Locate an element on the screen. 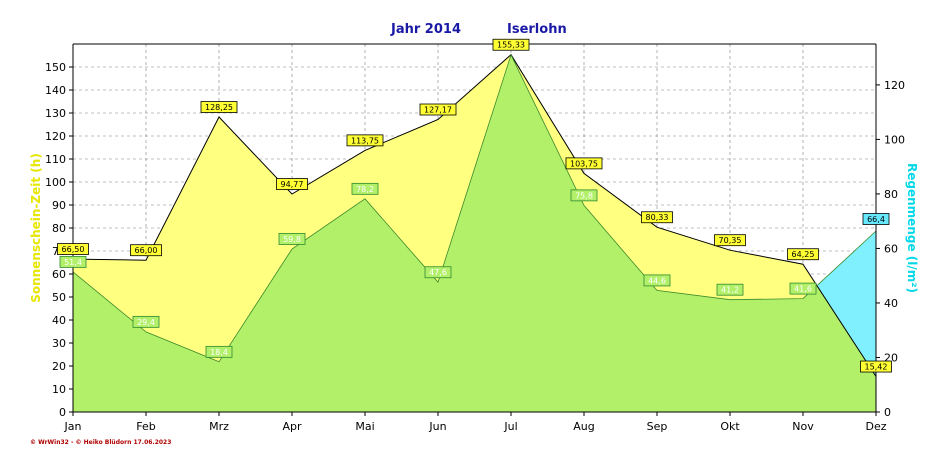 The image size is (949, 465). rain-data-label-text: 78,2 is located at coordinates (365, 189).